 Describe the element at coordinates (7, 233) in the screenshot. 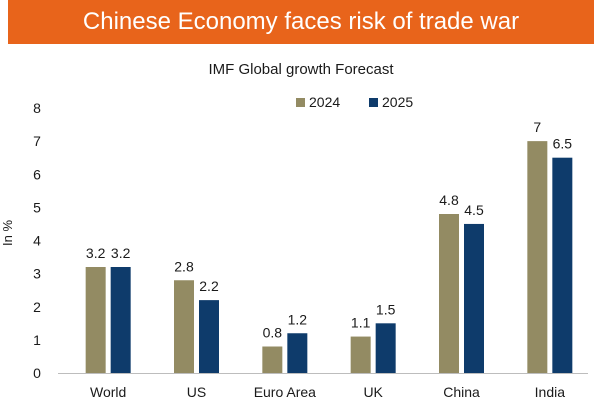

I see `y-axis-label: In %` at that location.